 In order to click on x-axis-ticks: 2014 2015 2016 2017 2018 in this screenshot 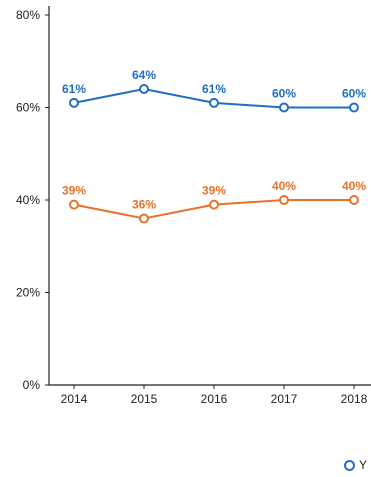, I will do `click(214, 395)`.